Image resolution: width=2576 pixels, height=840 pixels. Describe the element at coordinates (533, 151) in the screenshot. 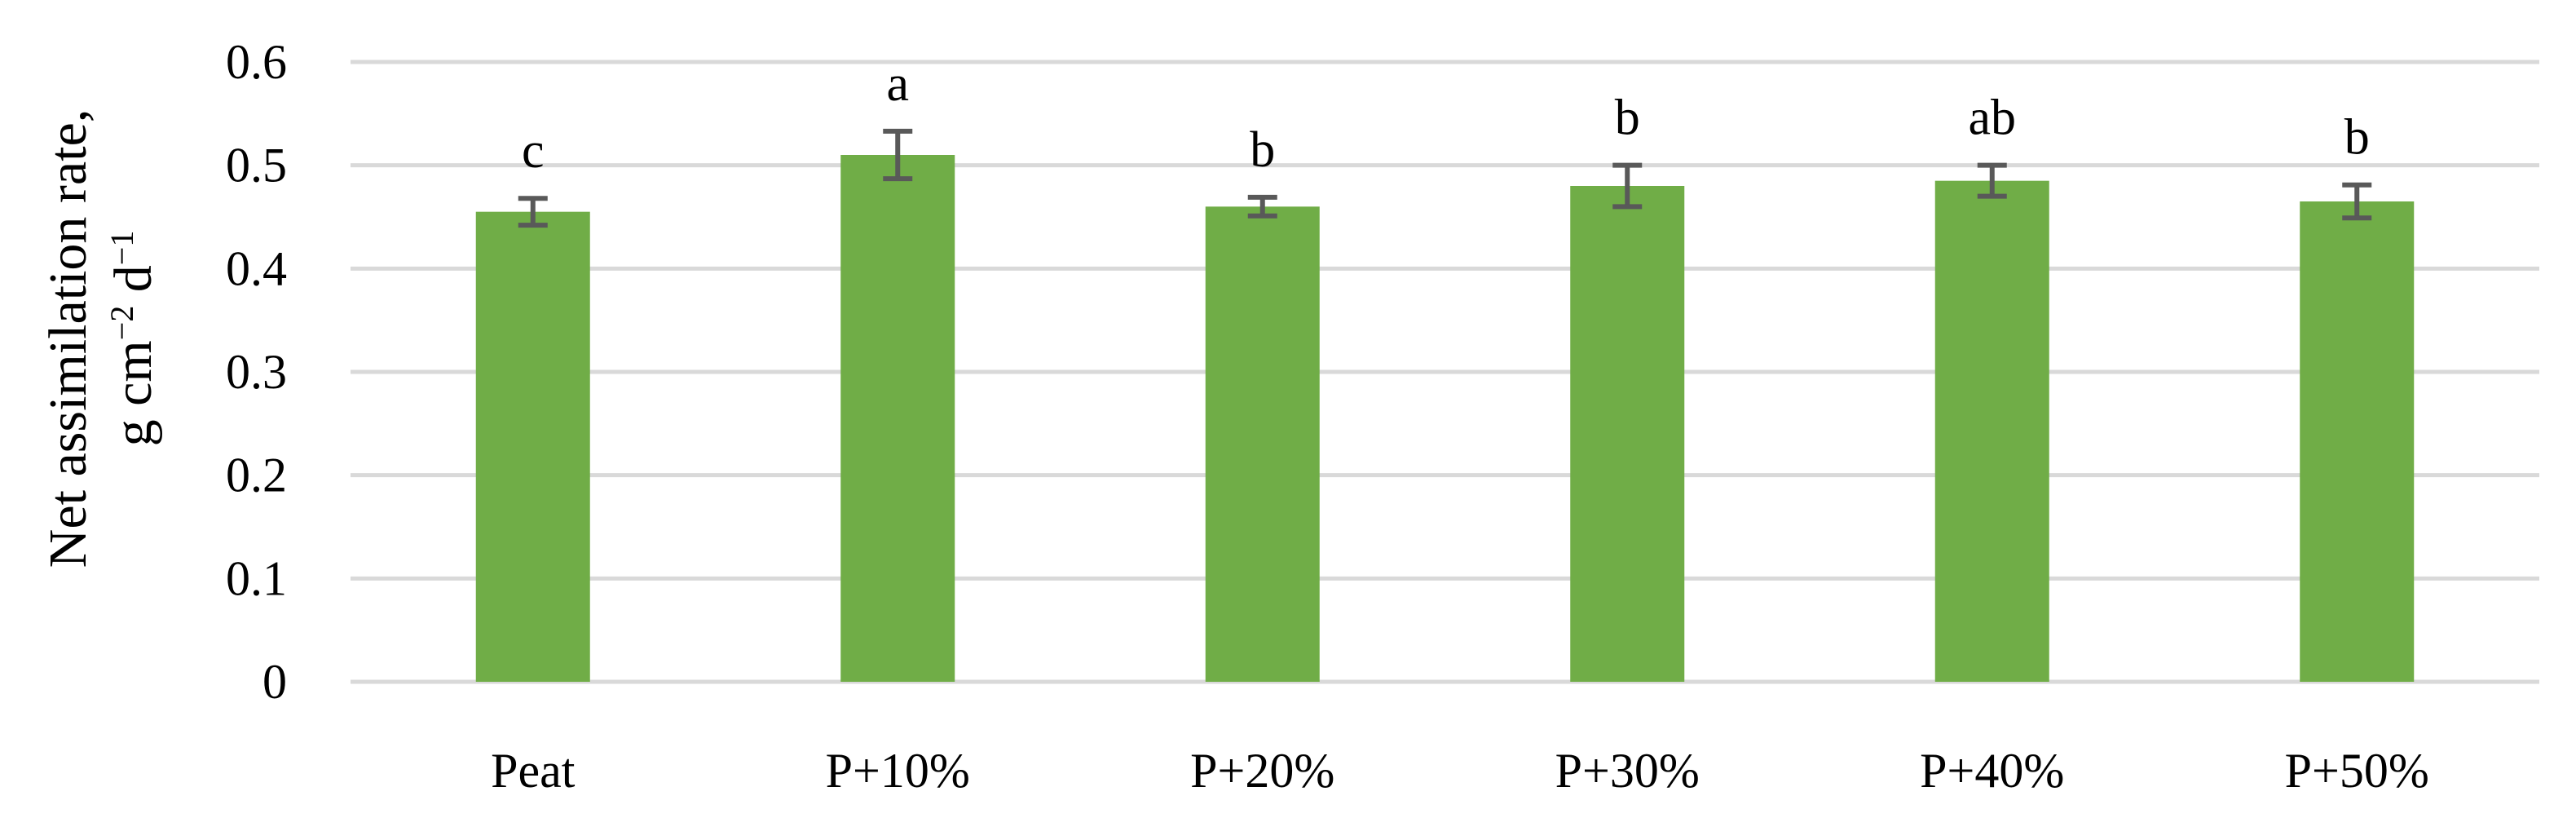

I see `significance-letter: c` at that location.